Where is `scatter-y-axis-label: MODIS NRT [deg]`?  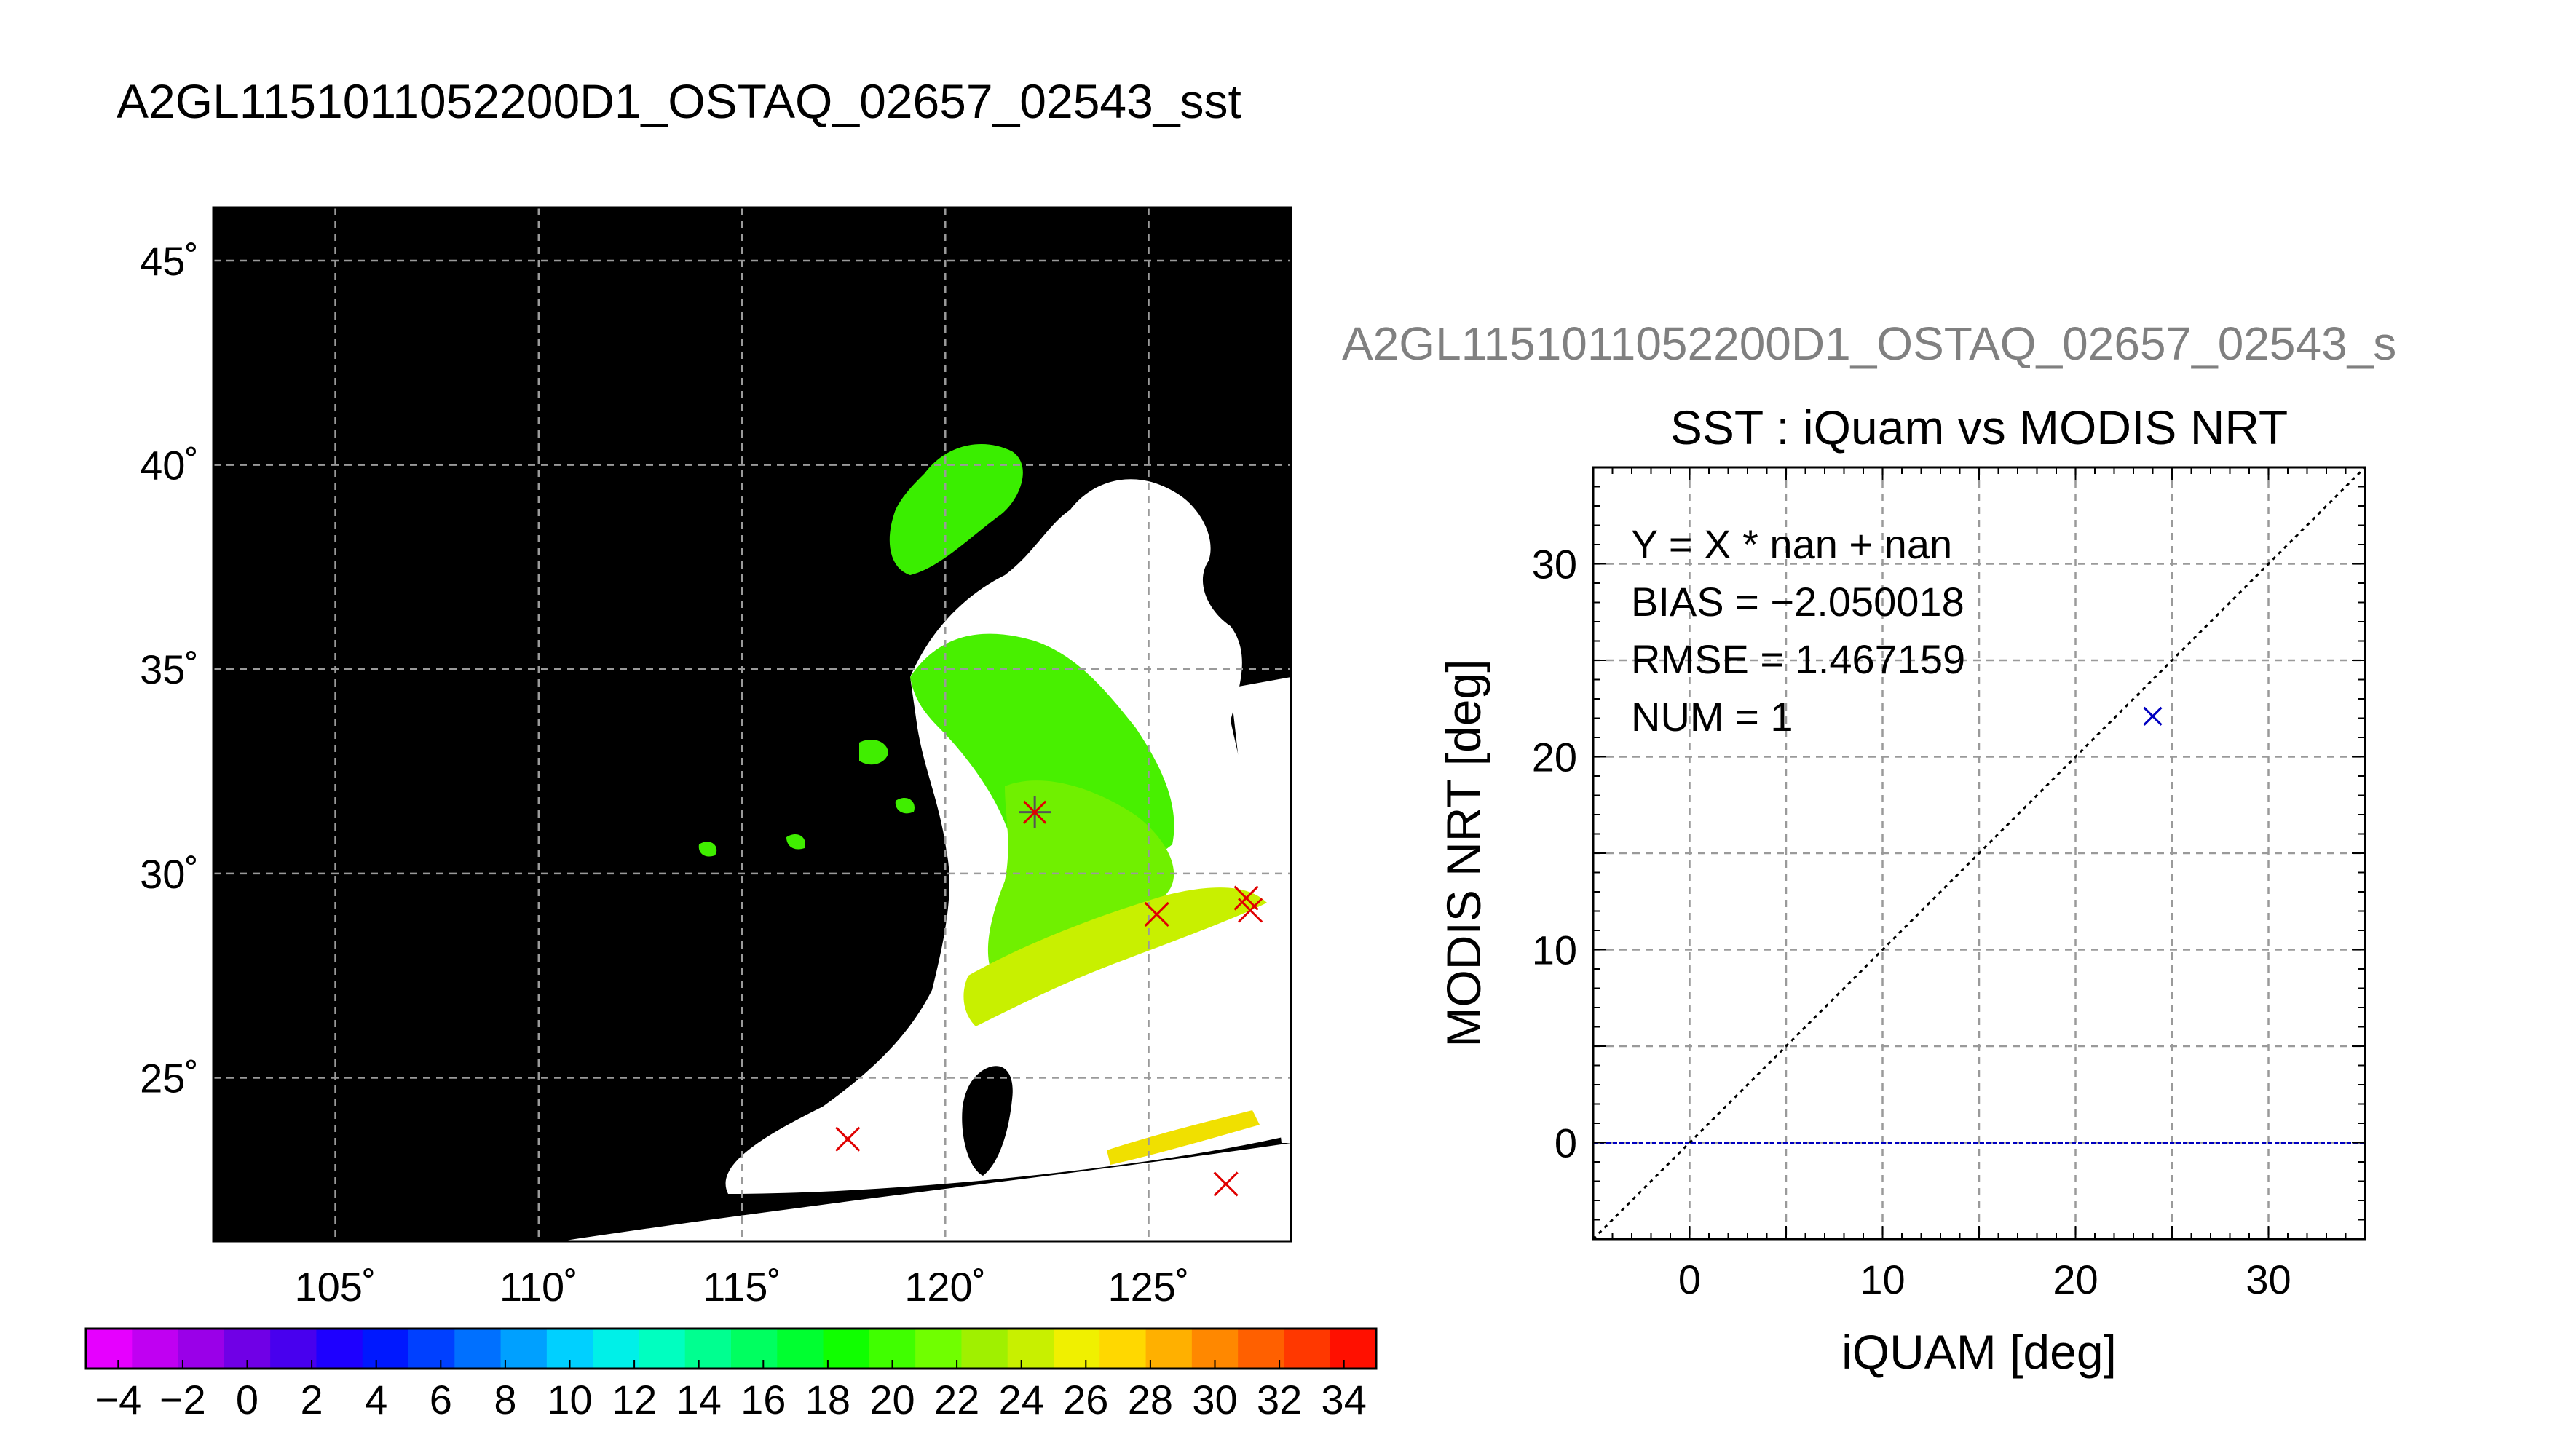
scatter-y-axis-label: MODIS NRT [deg] is located at coordinates (1463, 853).